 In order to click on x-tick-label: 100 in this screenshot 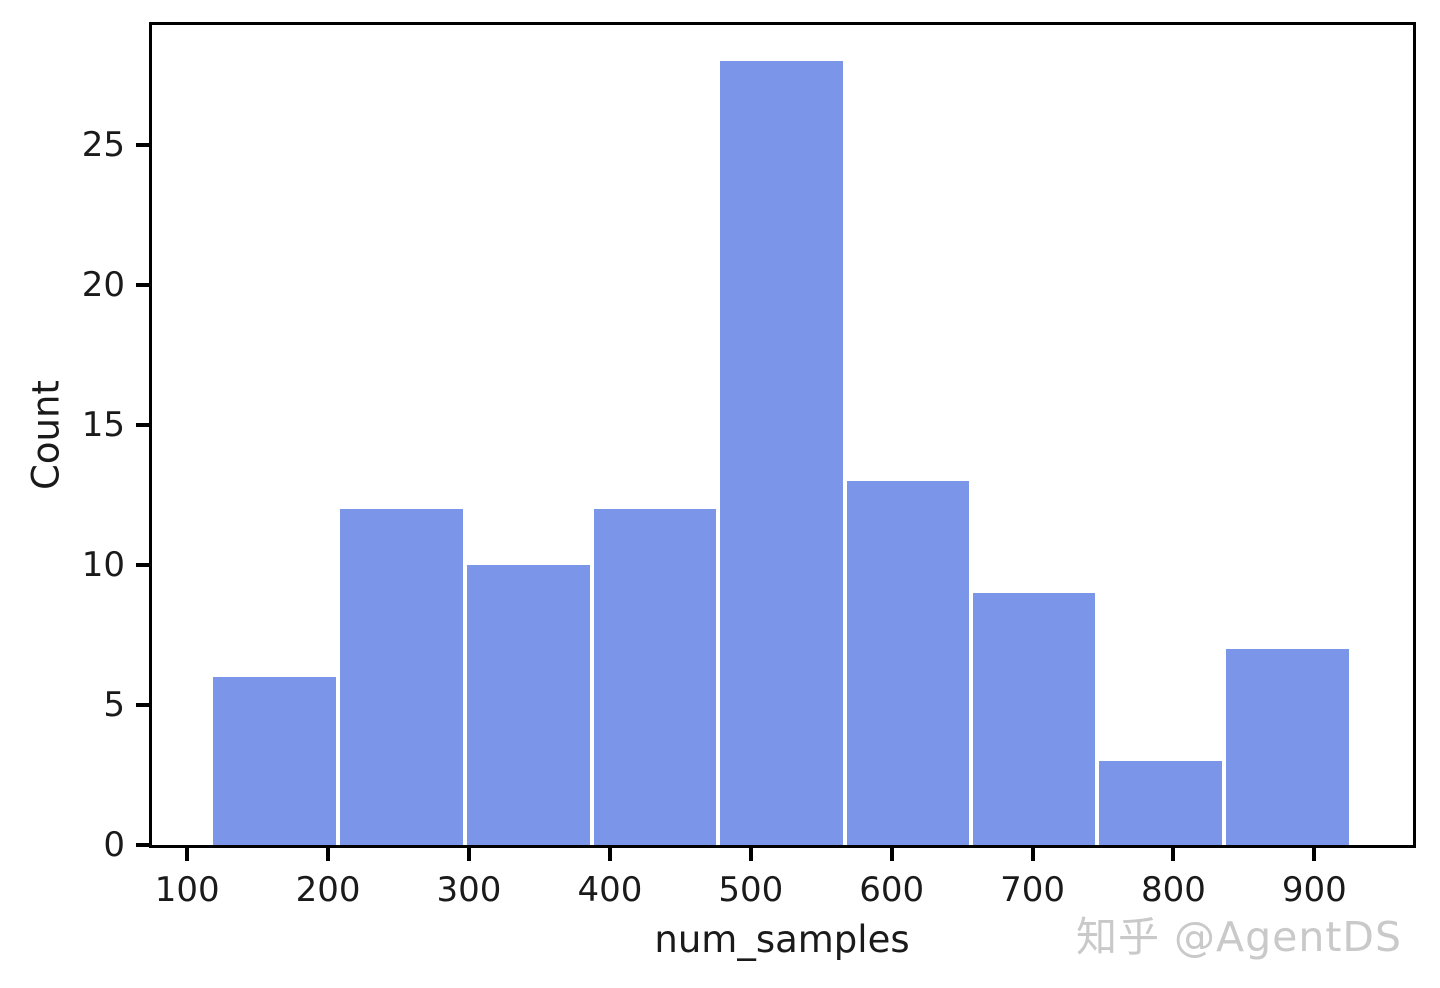, I will do `click(187, 890)`.